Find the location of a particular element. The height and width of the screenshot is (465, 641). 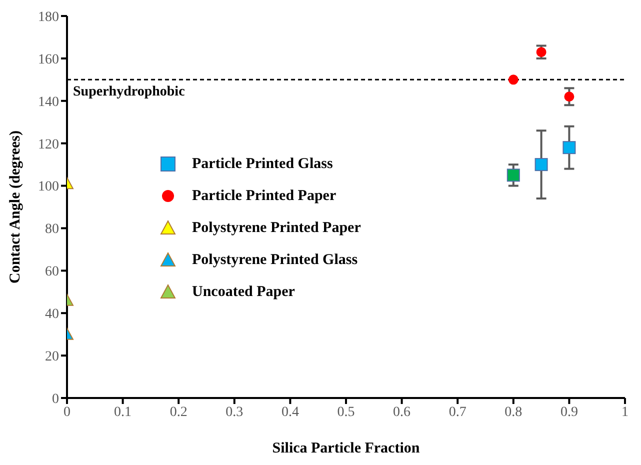

y-tick-label: 20 is located at coordinates (52, 357).